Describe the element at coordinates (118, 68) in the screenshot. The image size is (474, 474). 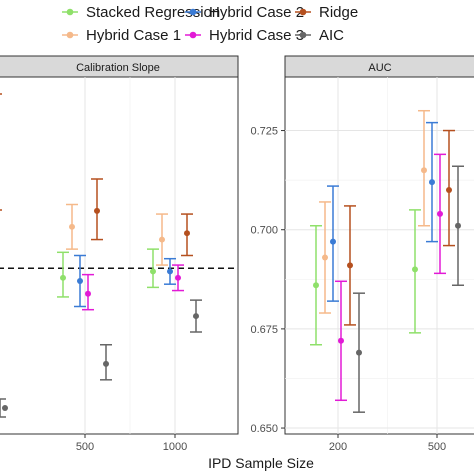
I see `panel-title: Calibration Slope` at that location.